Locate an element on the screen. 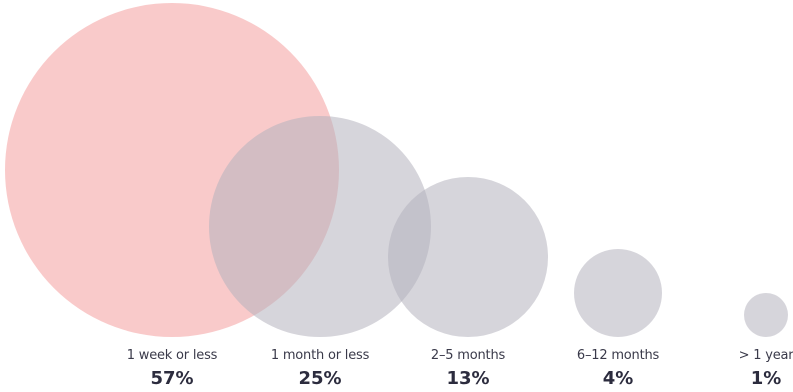  category-label: 6–12 months is located at coordinates (618, 355).